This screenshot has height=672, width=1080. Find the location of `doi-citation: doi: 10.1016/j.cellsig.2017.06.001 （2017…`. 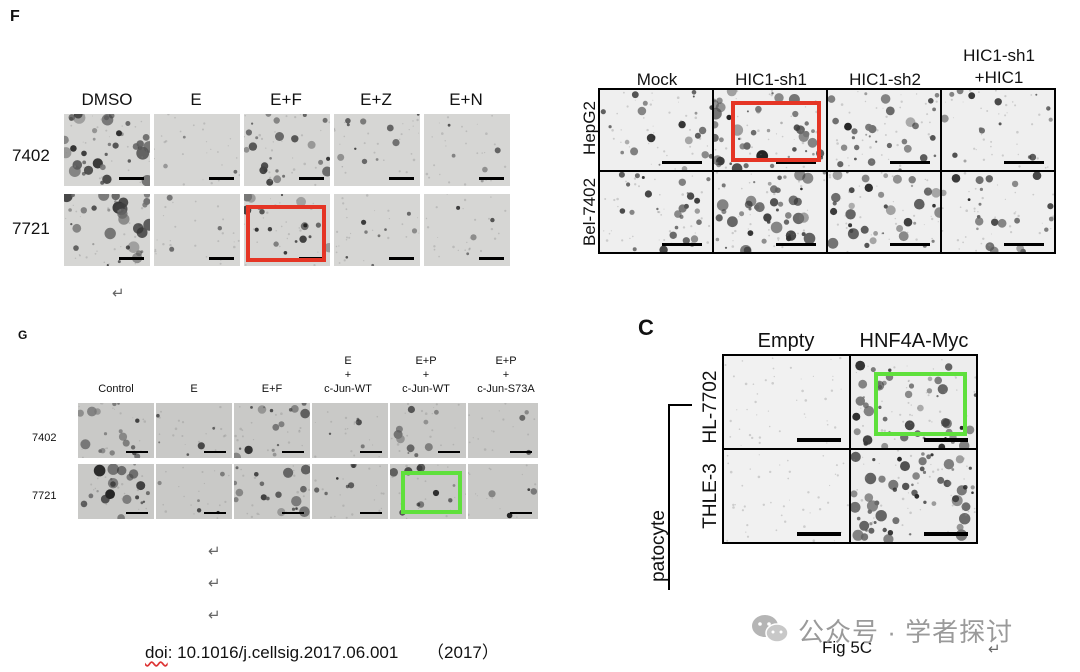

doi-citation: doi: 10.1016/j.cellsig.2017.06.001 （2017… is located at coordinates (322, 650).